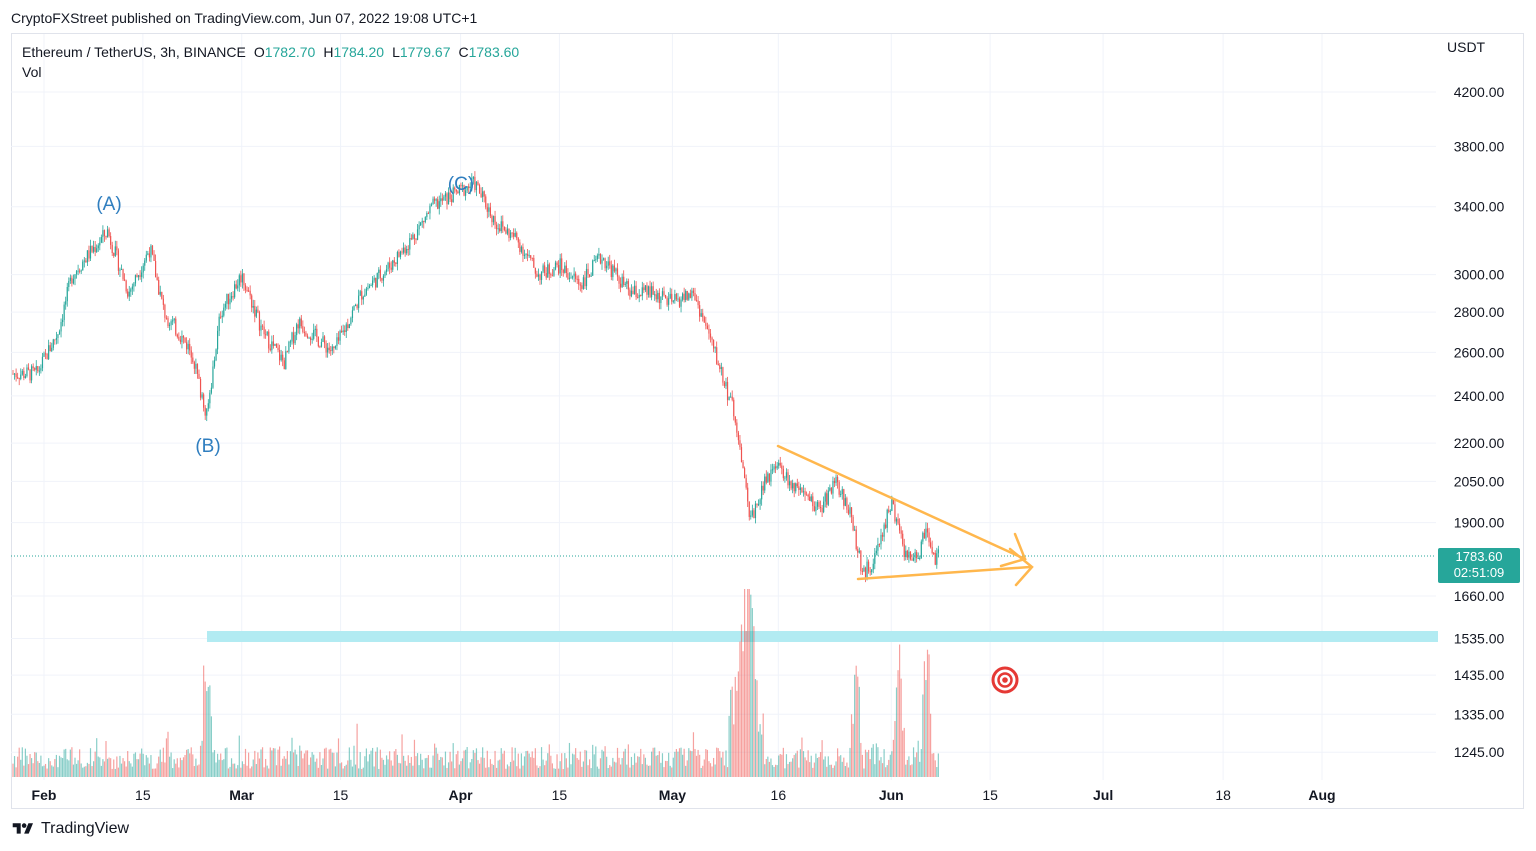  What do you see at coordinates (70, 829) in the screenshot?
I see `tradingview-brand: TradingView` at bounding box center [70, 829].